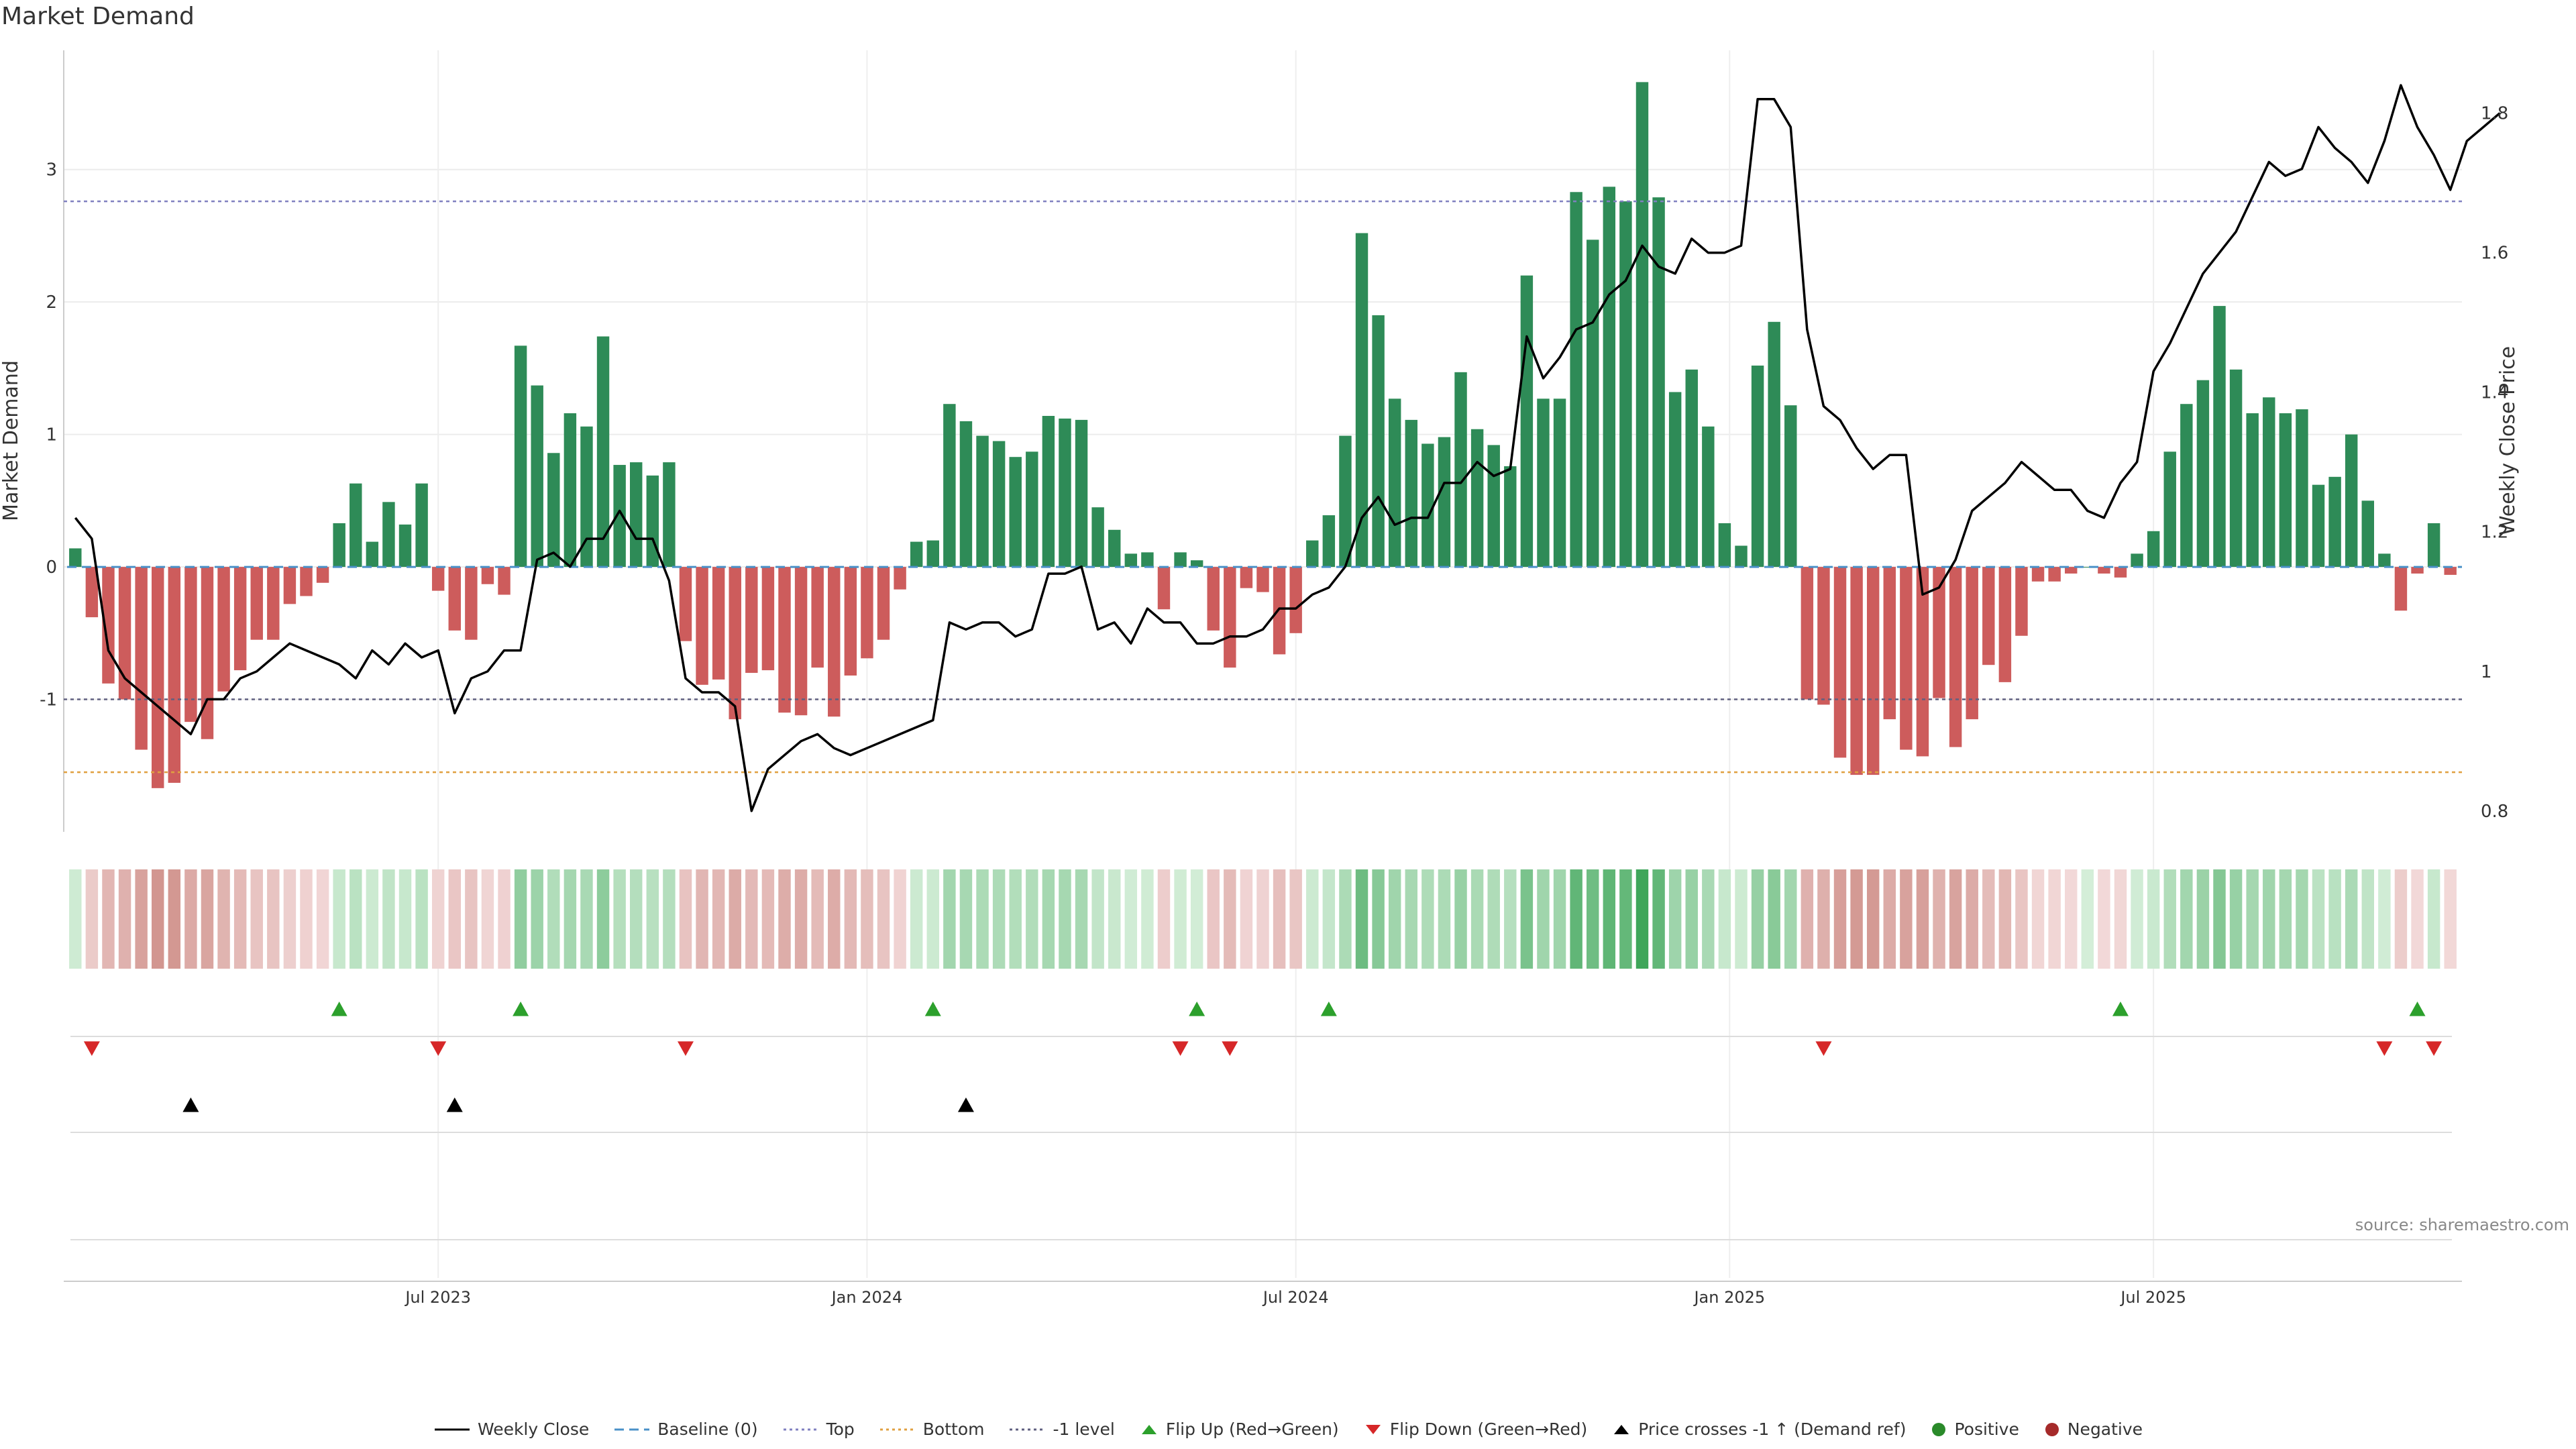  Describe the element at coordinates (2494, 254) in the screenshot. I see `y2-tick-label: 1.6` at that location.